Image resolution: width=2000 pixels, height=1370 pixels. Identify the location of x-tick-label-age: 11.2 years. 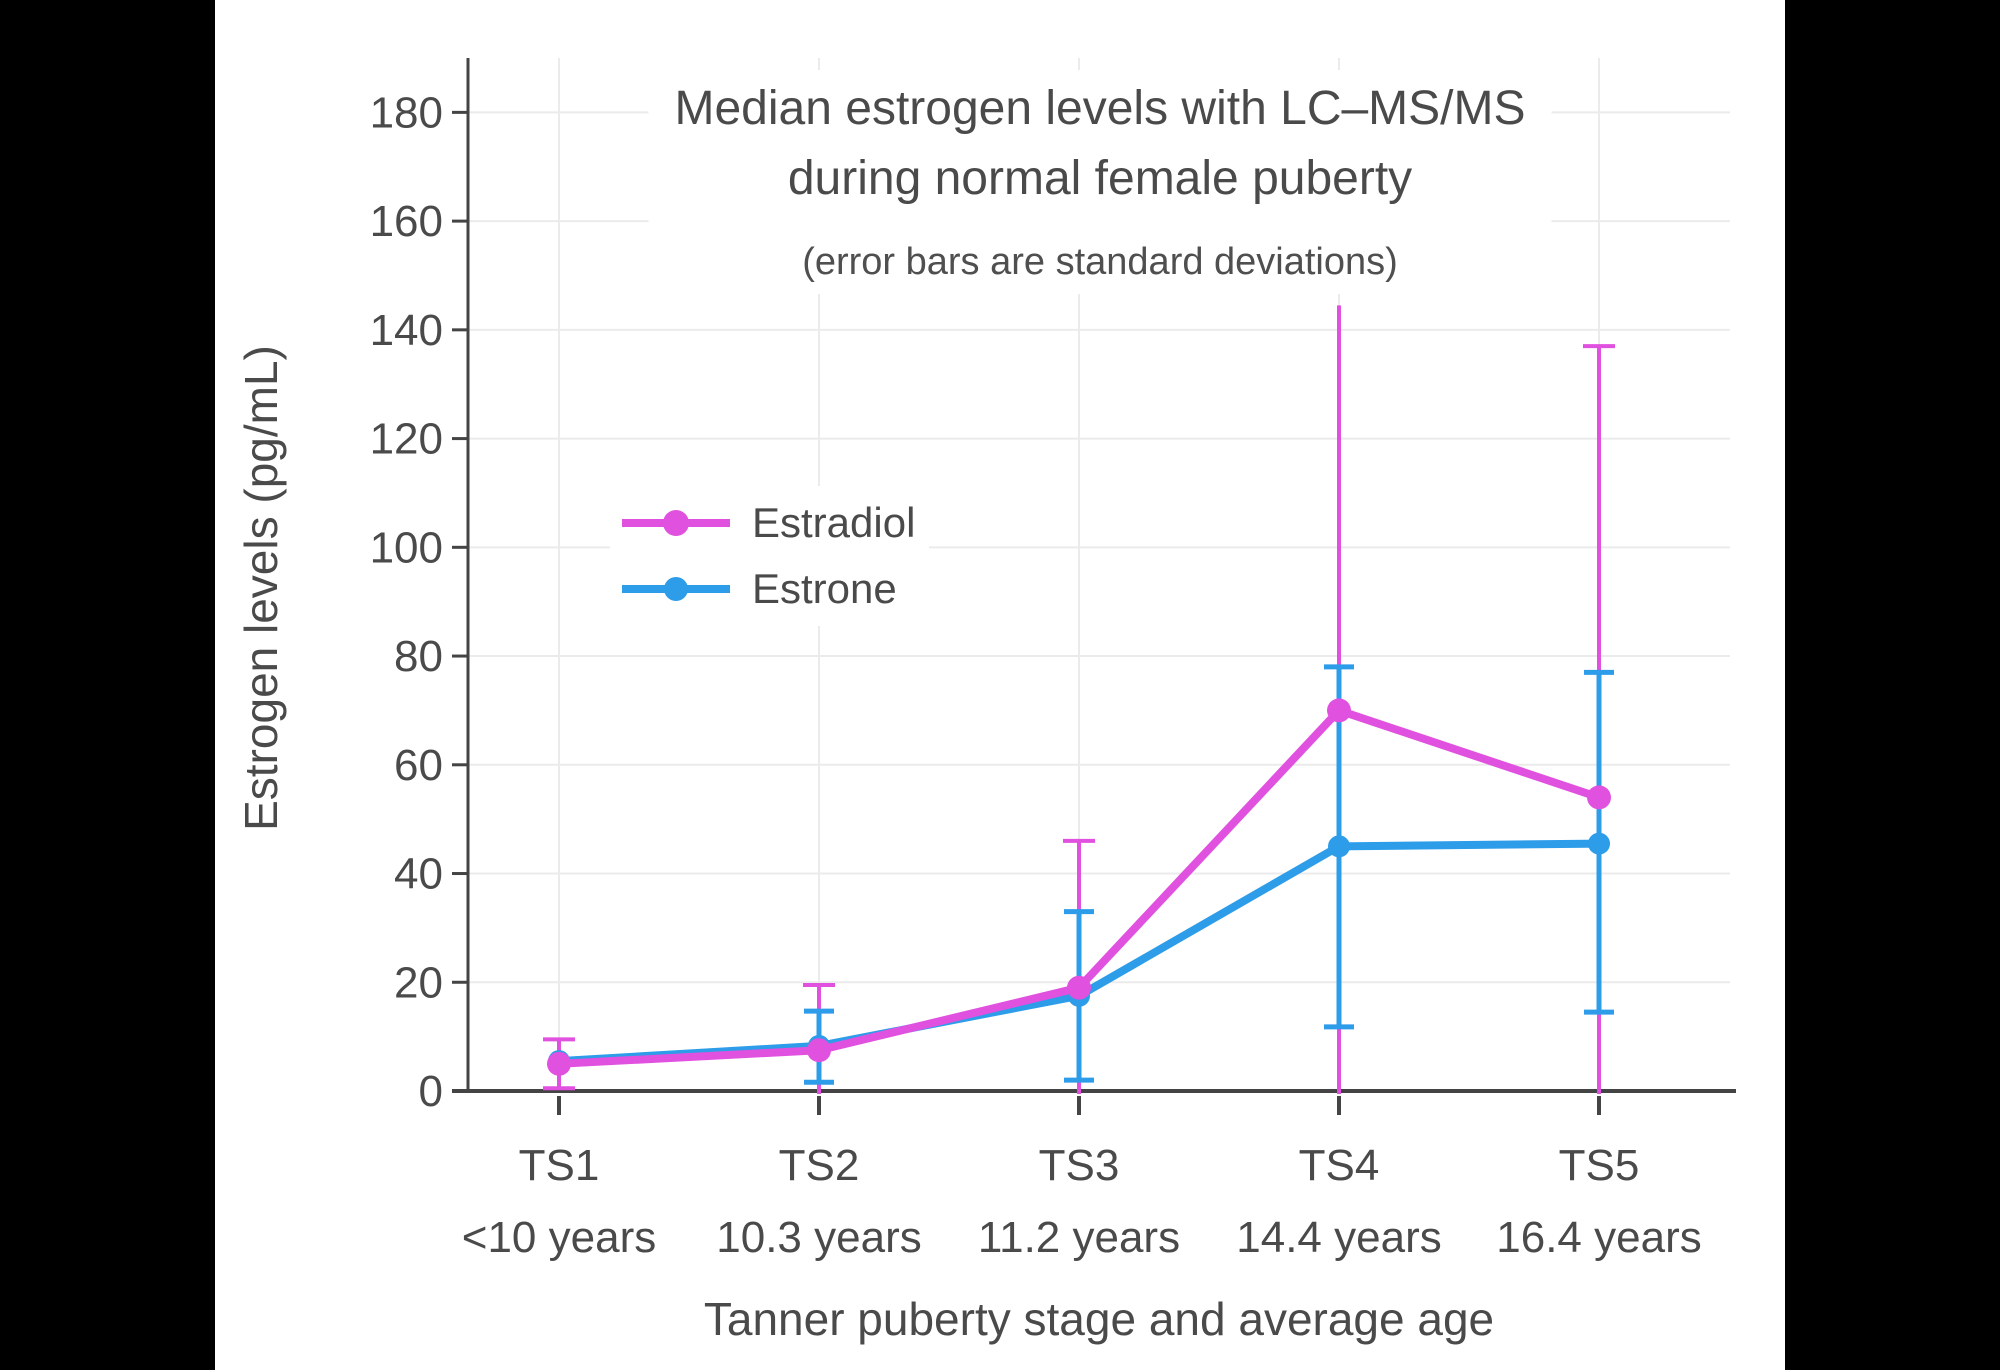
(1079, 1237).